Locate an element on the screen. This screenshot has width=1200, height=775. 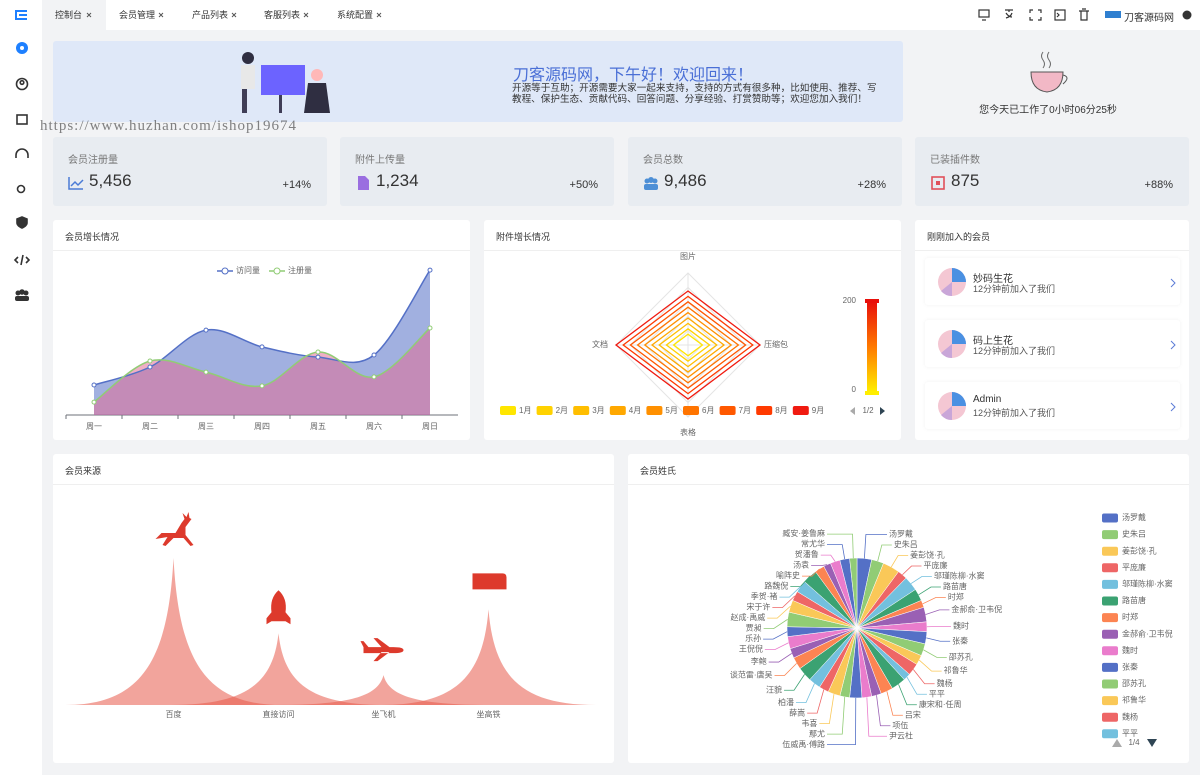
nav-member is located at coordinates (22, 84).